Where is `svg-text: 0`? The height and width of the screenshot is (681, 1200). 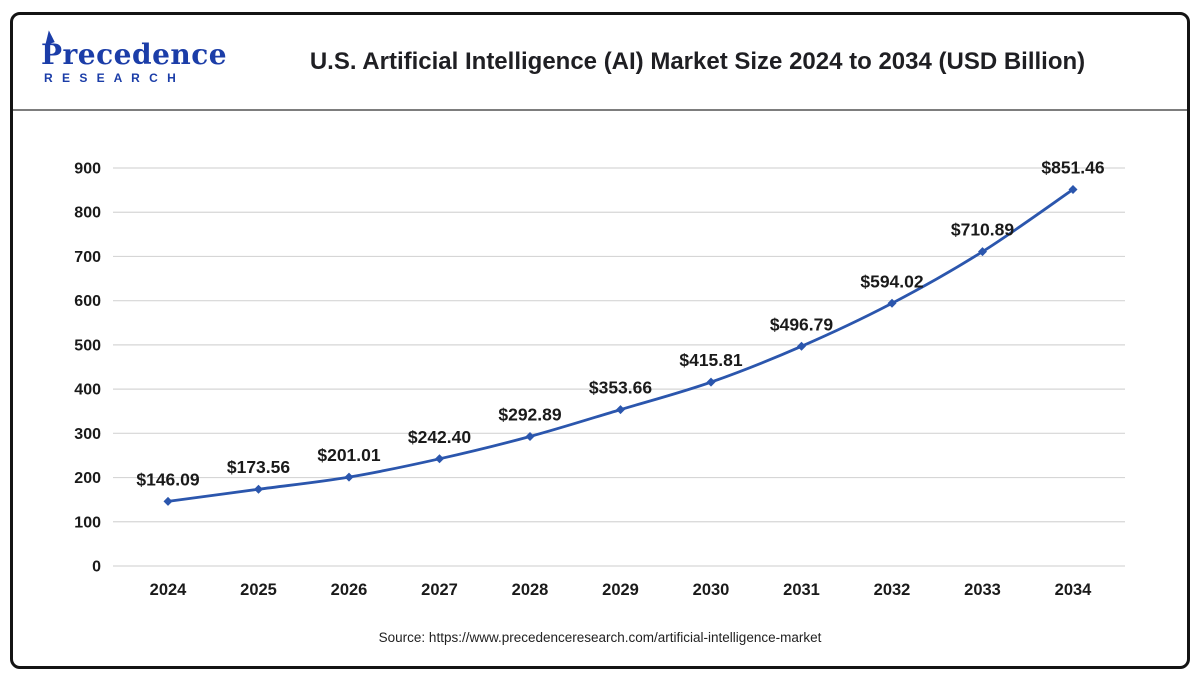 svg-text: 0 is located at coordinates (96, 567).